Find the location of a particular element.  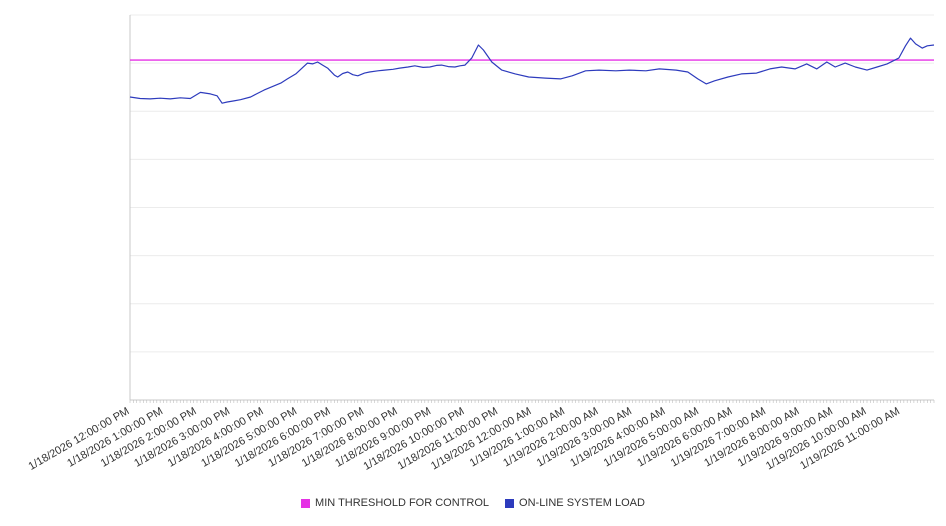

legend-swatch-min-threshold is located at coordinates (306, 503).